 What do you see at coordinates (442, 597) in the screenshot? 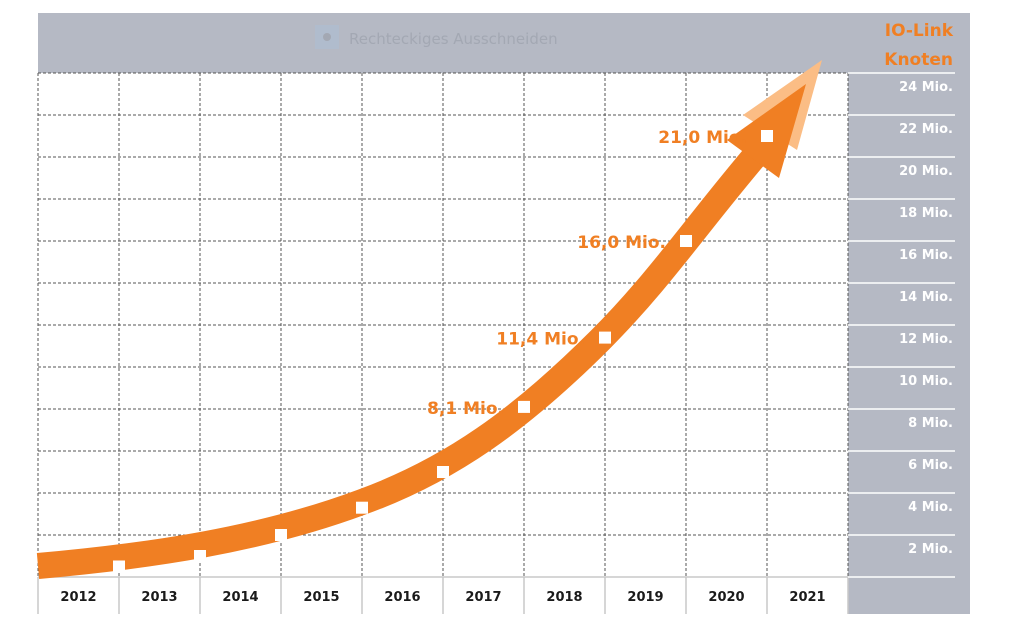
I see `x-ticks: 2012 2013 2014 2015 2016 2017 2018 2019 2020 2021` at bounding box center [442, 597].